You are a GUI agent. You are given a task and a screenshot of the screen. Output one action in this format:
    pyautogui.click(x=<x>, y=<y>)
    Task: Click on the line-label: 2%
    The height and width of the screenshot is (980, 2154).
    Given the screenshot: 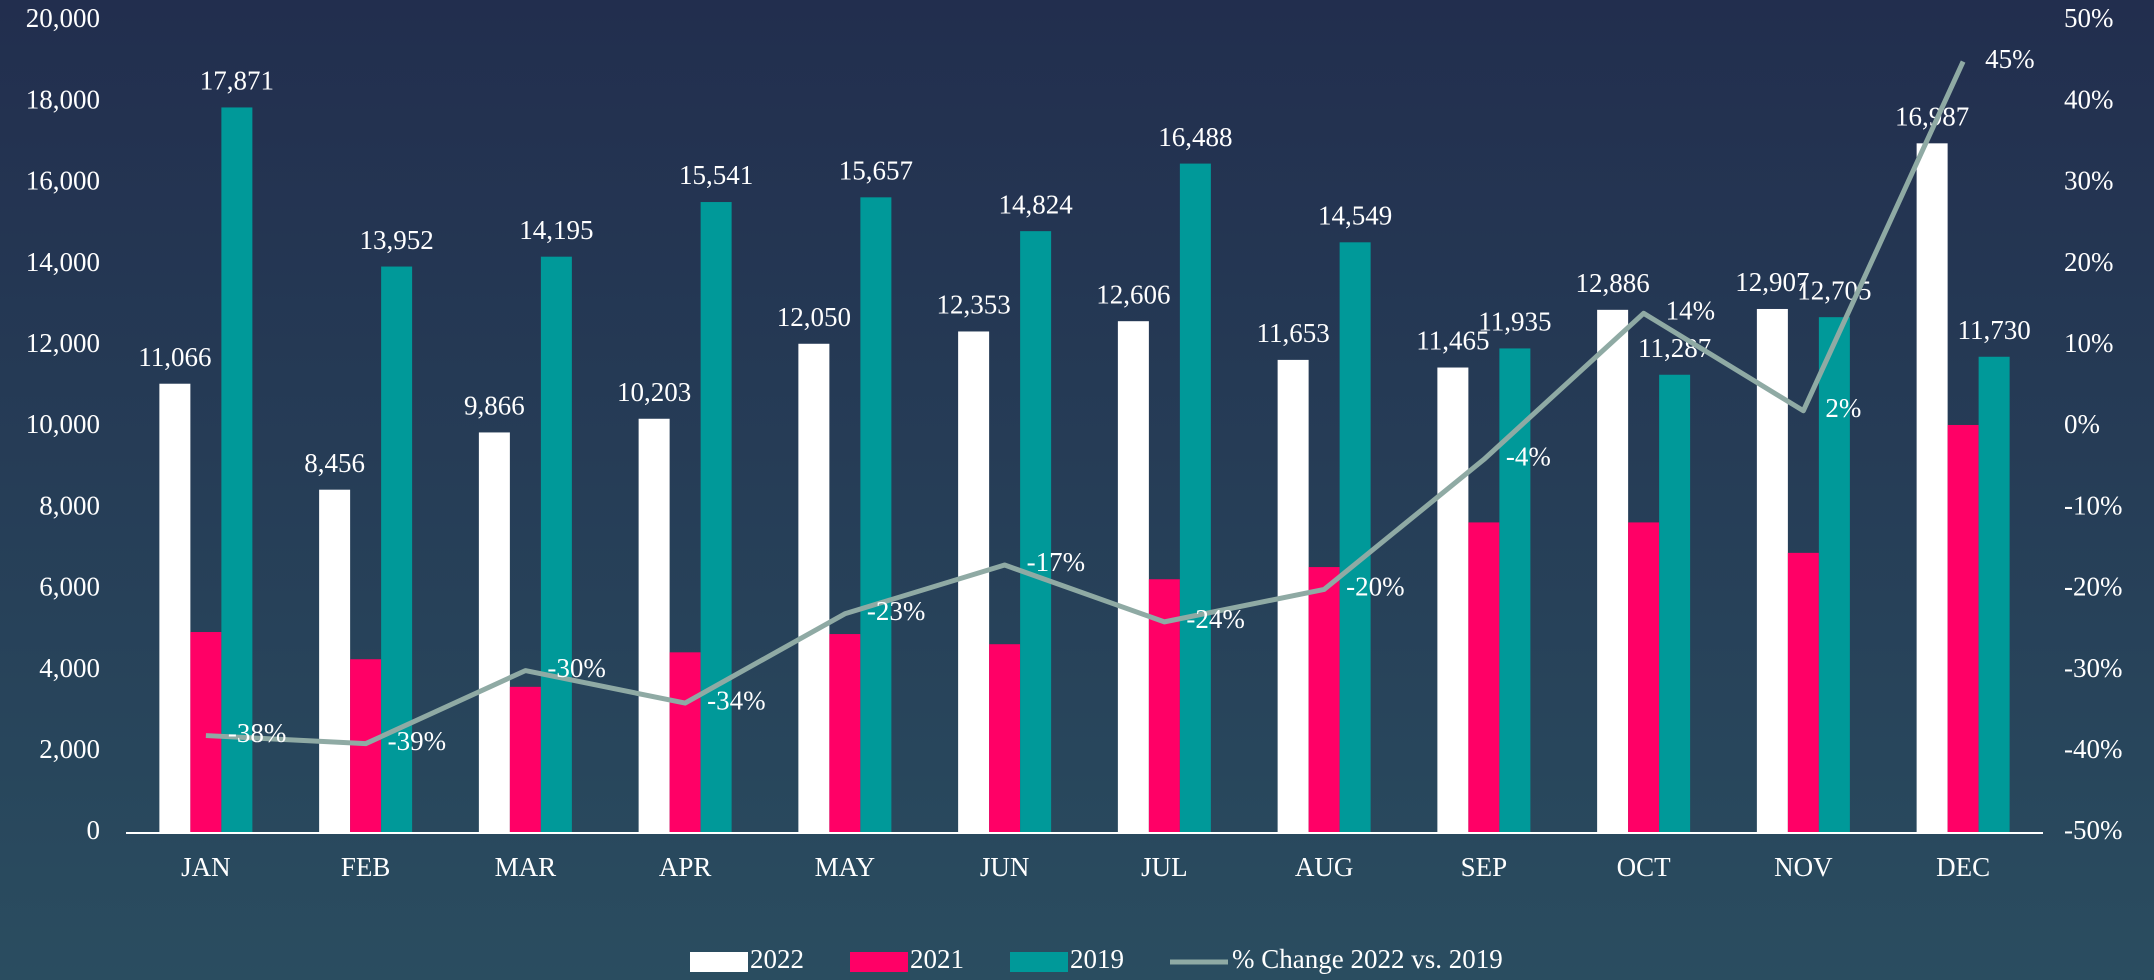 What is the action you would take?
    pyautogui.click(x=1843, y=408)
    